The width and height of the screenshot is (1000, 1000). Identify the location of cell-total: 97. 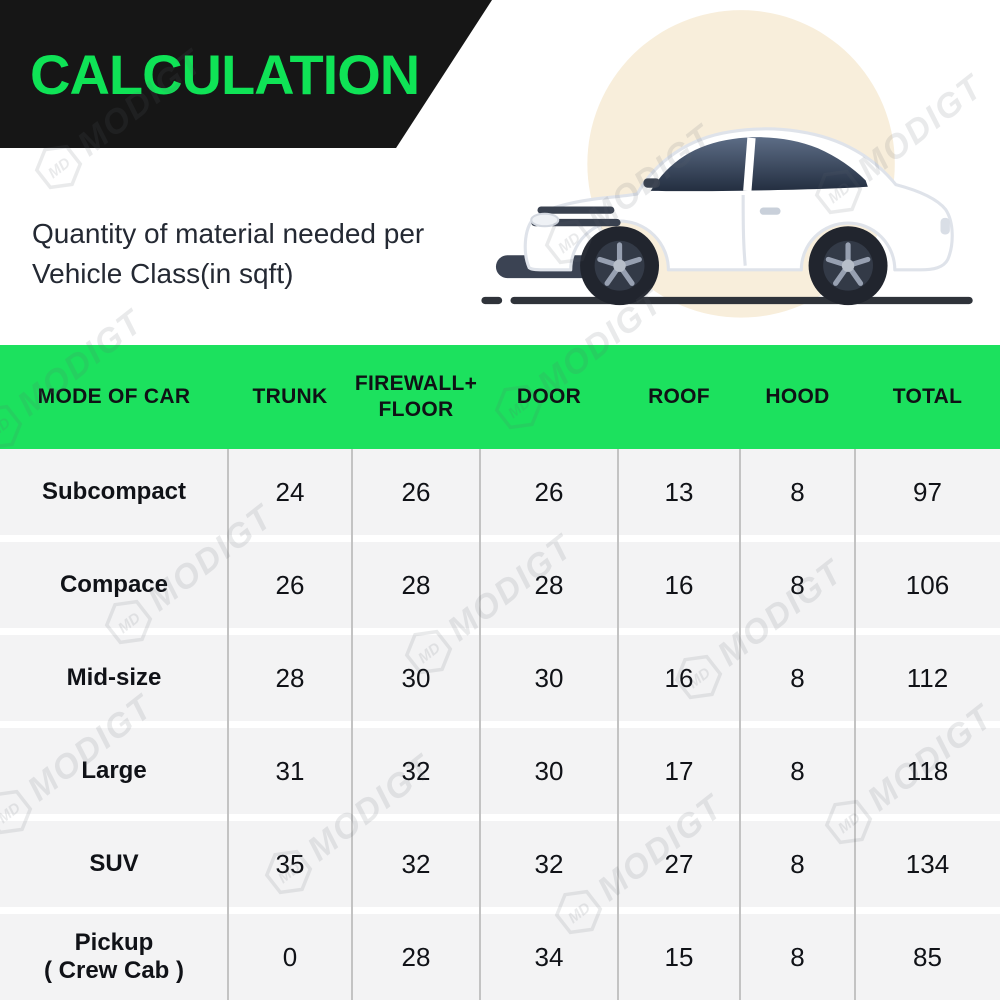
(927, 491).